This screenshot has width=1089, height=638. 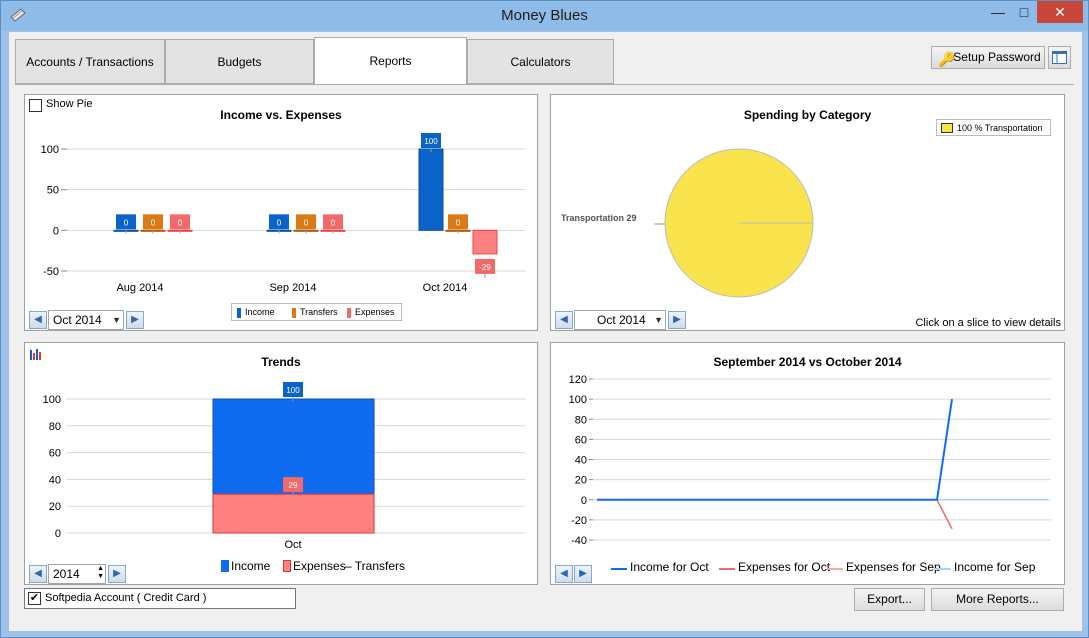 I want to click on data-label-expenses: 29, so click(x=293, y=485).